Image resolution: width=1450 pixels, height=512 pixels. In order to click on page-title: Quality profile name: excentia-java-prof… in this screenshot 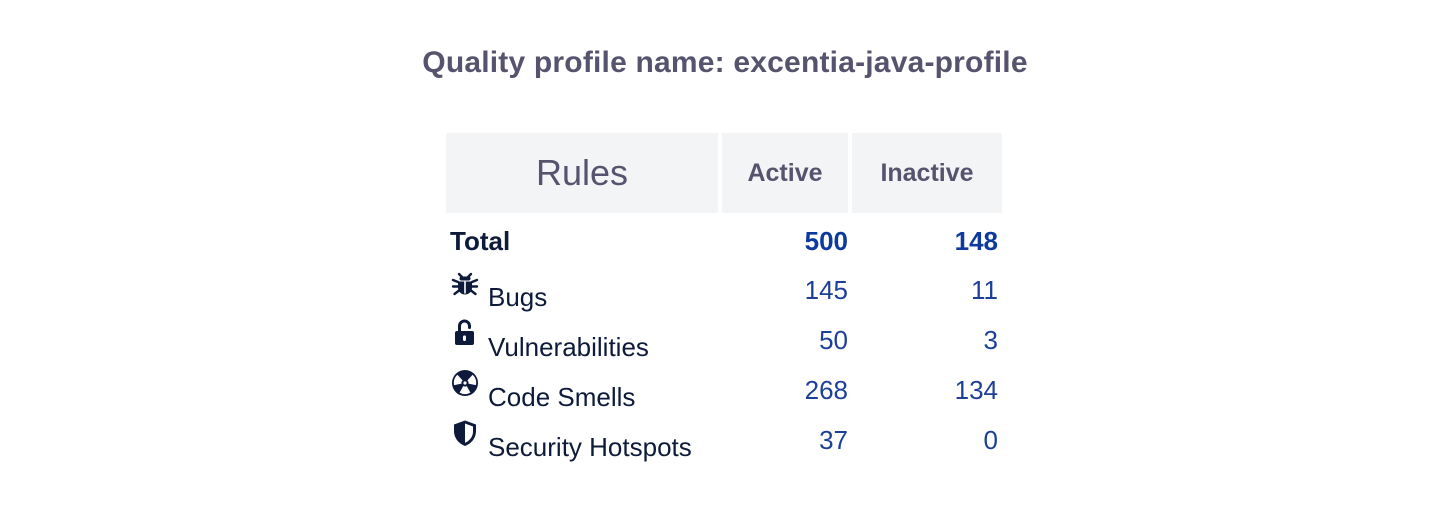, I will do `click(725, 62)`.